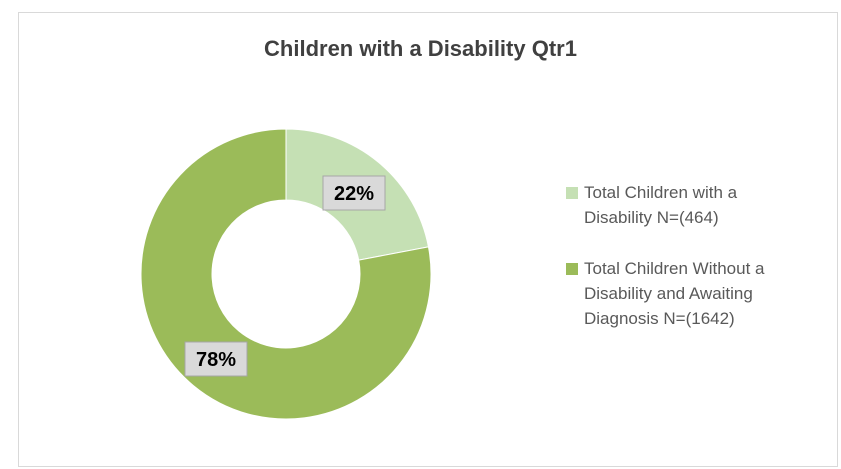 The height and width of the screenshot is (469, 841). I want to click on data-label-box-with-disability, so click(354, 193).